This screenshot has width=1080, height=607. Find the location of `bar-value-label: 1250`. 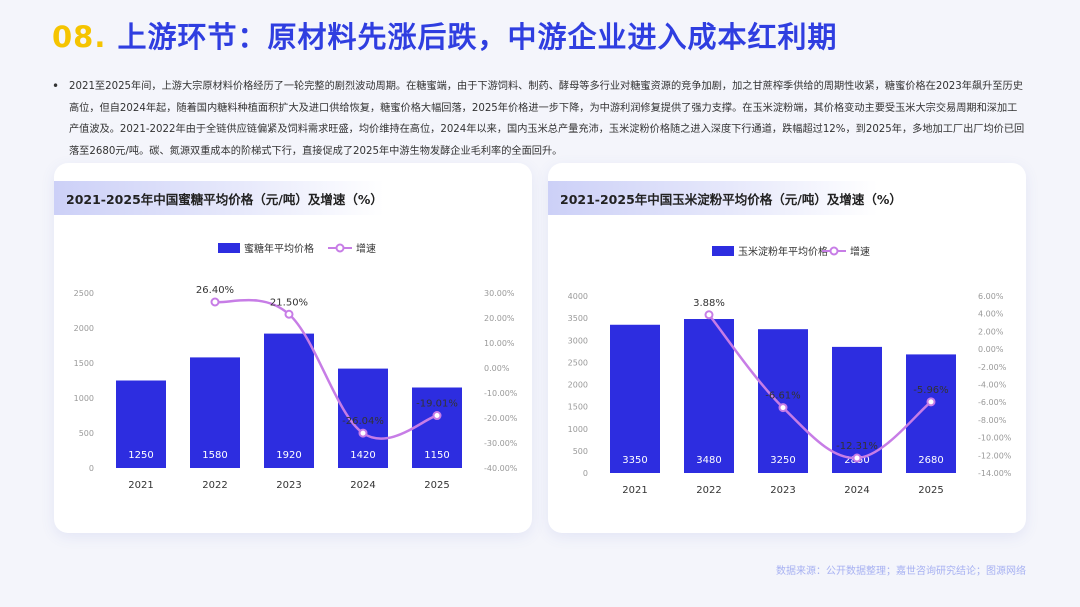

bar-value-label: 1250 is located at coordinates (140, 455).